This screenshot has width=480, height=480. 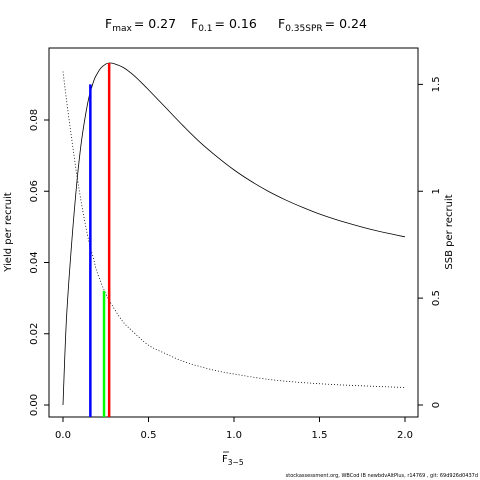 What do you see at coordinates (34, 120) in the screenshot?
I see `y-left-tick-label: 0.08` at bounding box center [34, 120].